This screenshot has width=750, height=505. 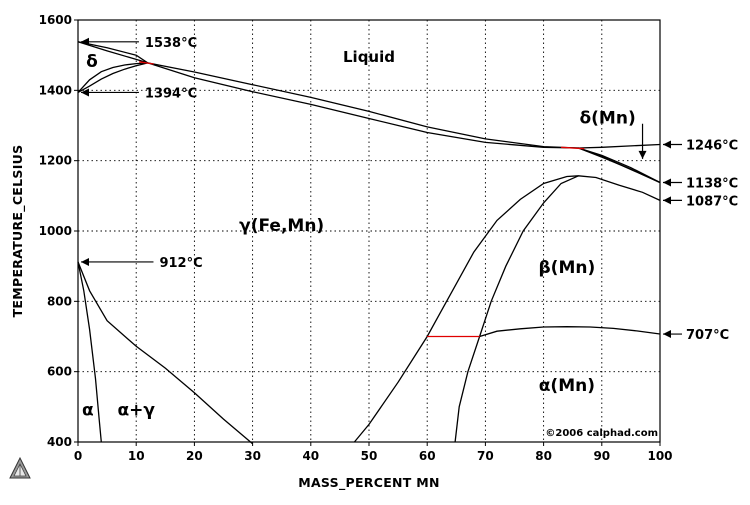 What do you see at coordinates (712, 201) in the screenshot?
I see `temperature-label: 1087°C` at bounding box center [712, 201].